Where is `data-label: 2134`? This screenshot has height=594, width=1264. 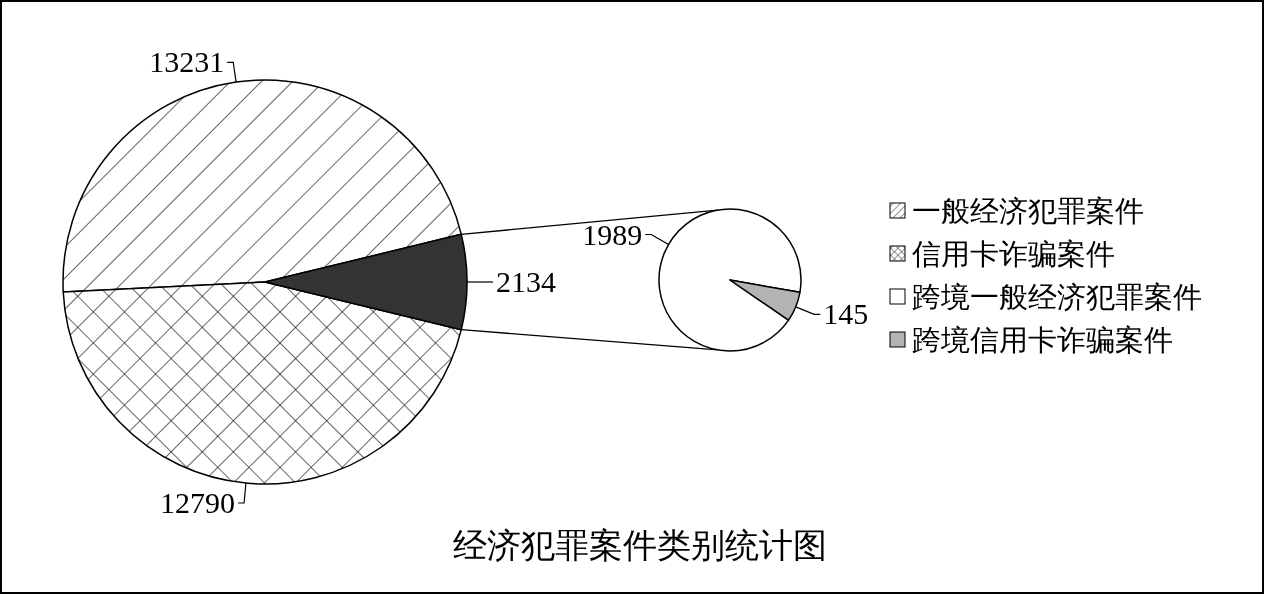
data-label: 2134 is located at coordinates (526, 281).